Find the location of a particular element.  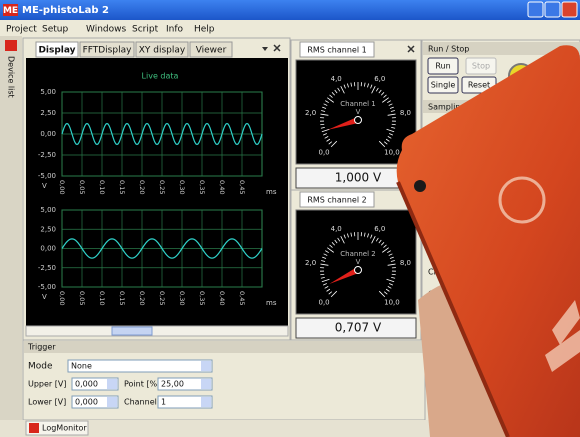

log-icon is located at coordinates (34, 428).